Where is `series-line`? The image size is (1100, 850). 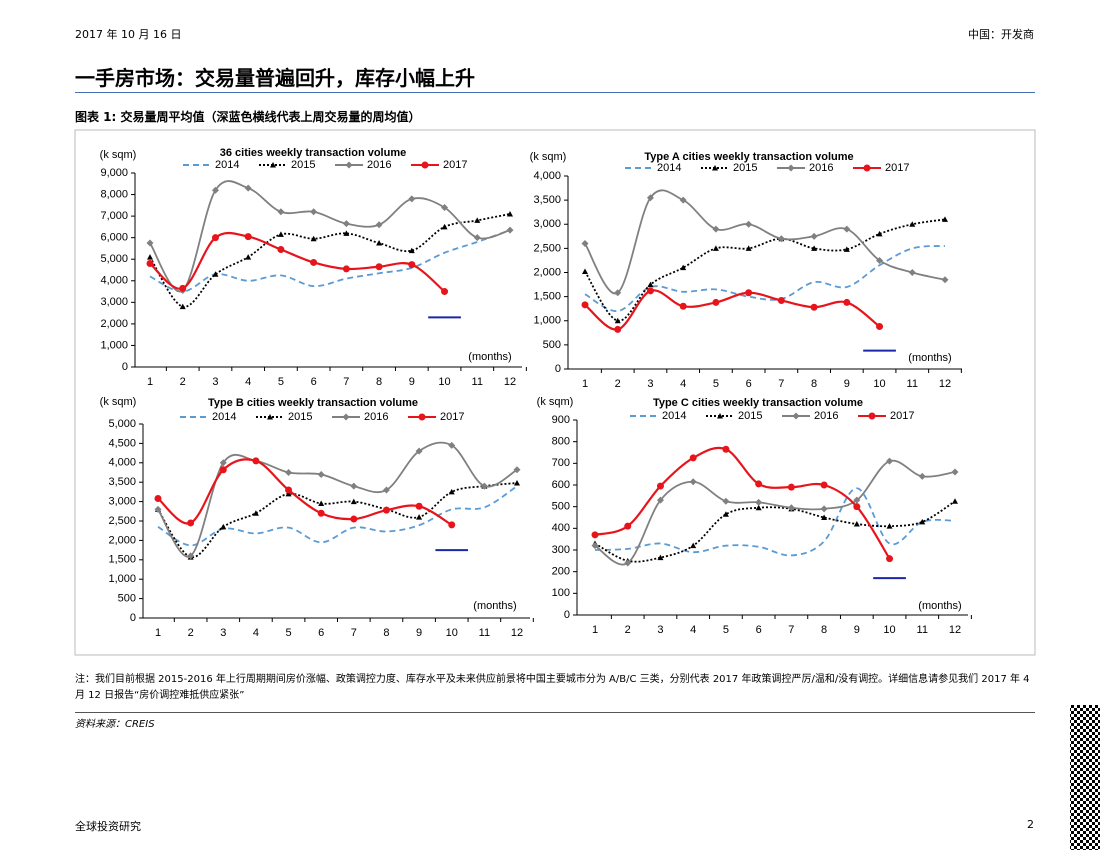
series-line is located at coordinates (337, 499).